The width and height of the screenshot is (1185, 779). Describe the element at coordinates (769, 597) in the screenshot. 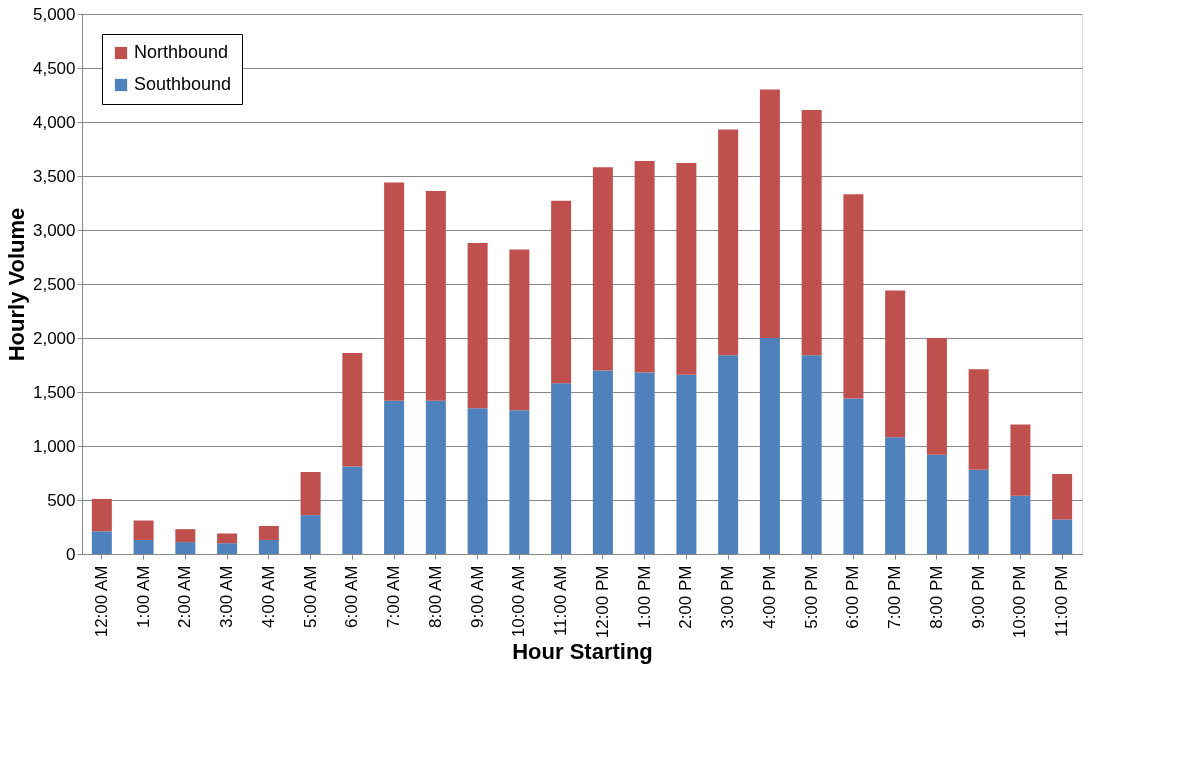

I see `x-tick-label: 4:00 PM` at that location.